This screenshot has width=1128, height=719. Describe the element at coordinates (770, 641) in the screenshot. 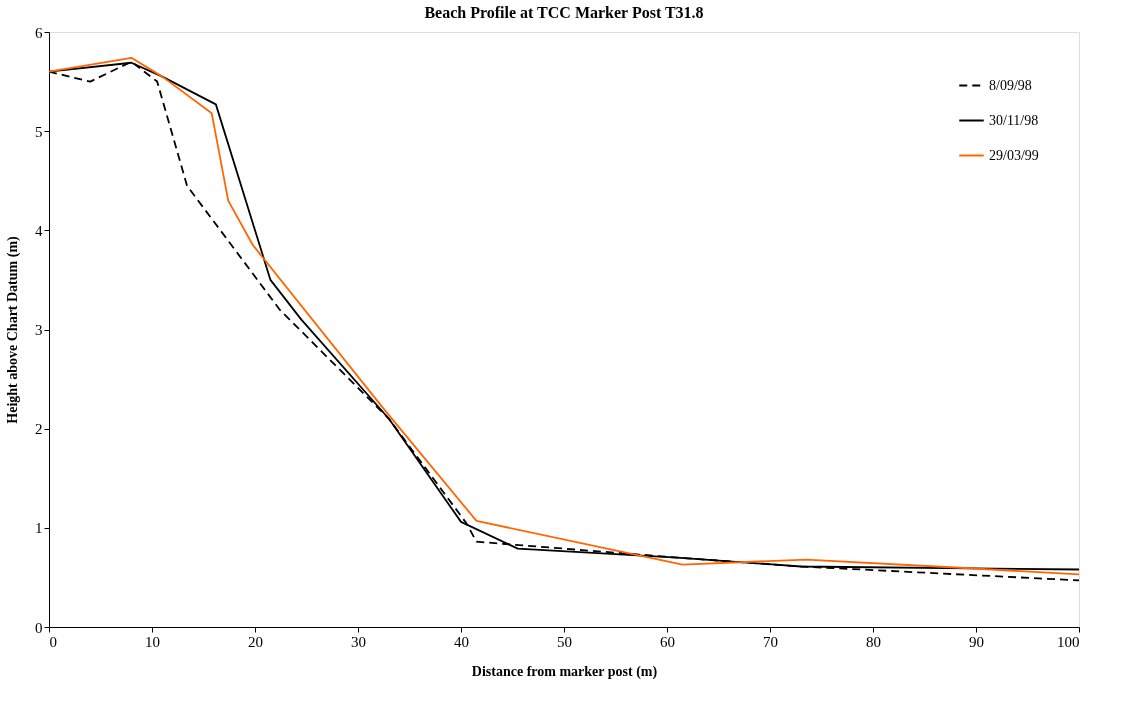

I see `x-tick-label: 70` at that location.